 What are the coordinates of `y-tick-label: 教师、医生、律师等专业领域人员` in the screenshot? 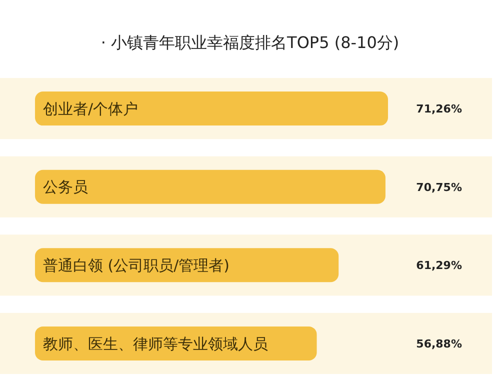 It's located at (155, 343).